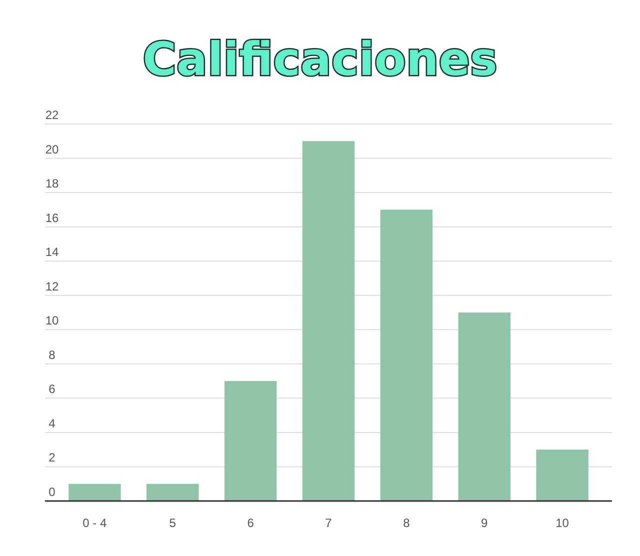  Describe the element at coordinates (52, 423) in the screenshot. I see `y-tick-label: 4` at that location.